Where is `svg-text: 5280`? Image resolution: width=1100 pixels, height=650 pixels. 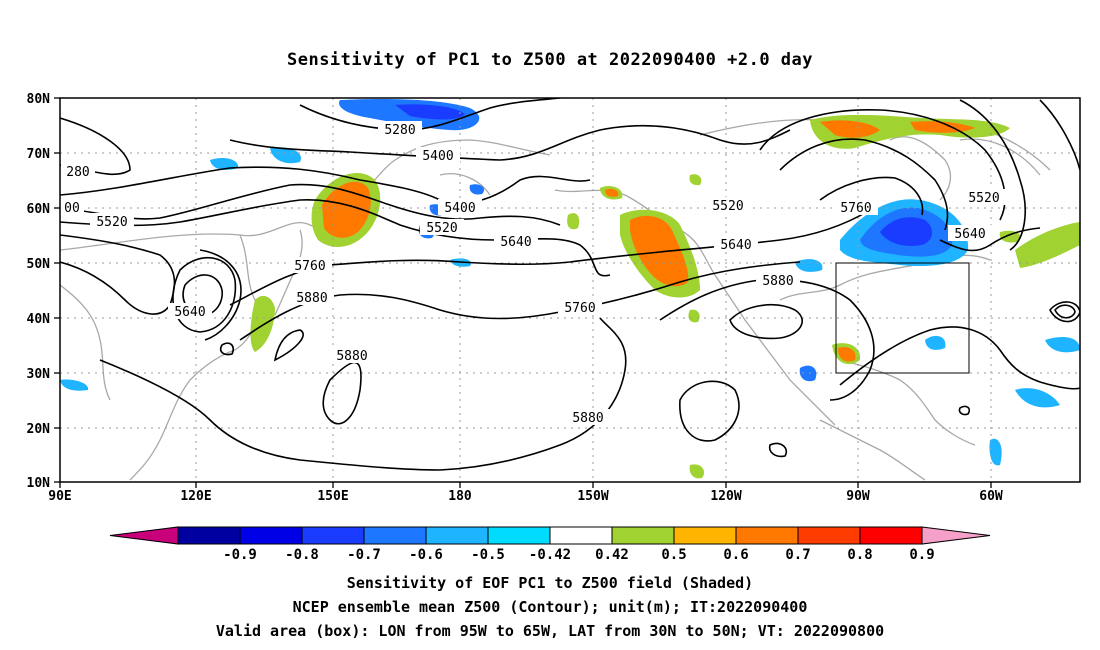 svg-text: 5280 is located at coordinates (399, 130).